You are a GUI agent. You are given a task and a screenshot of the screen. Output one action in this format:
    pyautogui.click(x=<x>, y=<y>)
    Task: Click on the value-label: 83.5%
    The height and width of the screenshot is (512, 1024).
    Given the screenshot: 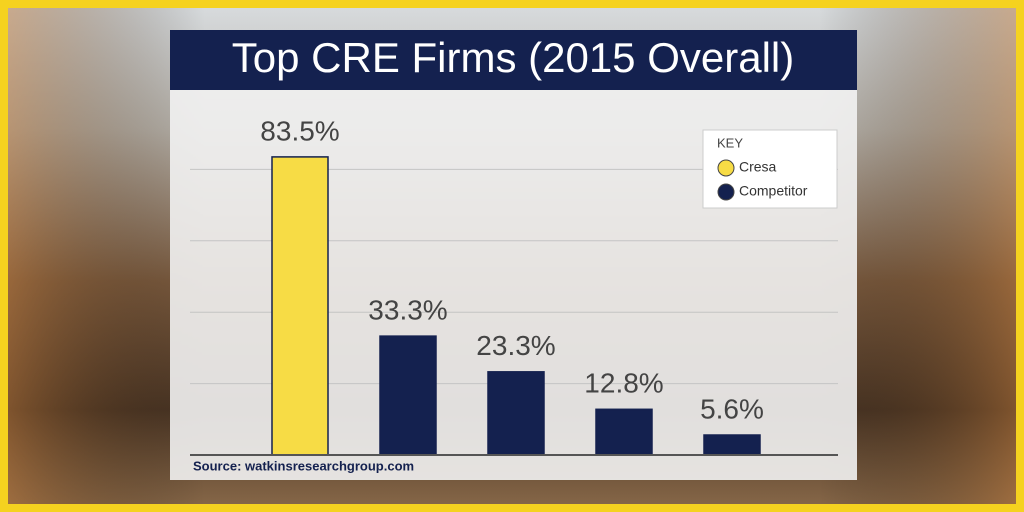 What is the action you would take?
    pyautogui.click(x=299, y=130)
    